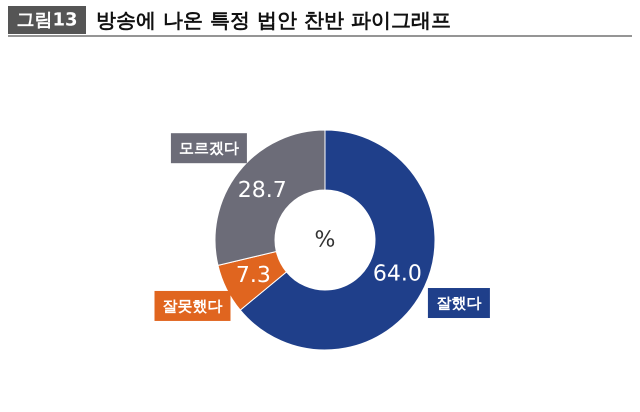 The width and height of the screenshot is (640, 412). Describe the element at coordinates (273, 20) in the screenshot. I see `title: 방송에 나온 특정 법안 찬반 파이그래프` at that location.